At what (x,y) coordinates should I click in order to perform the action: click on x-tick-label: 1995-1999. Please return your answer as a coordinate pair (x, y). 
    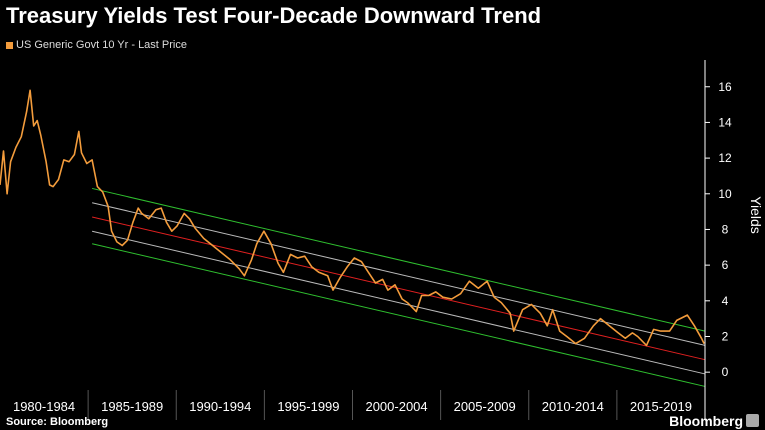
    Looking at the image, I should click on (308, 406).